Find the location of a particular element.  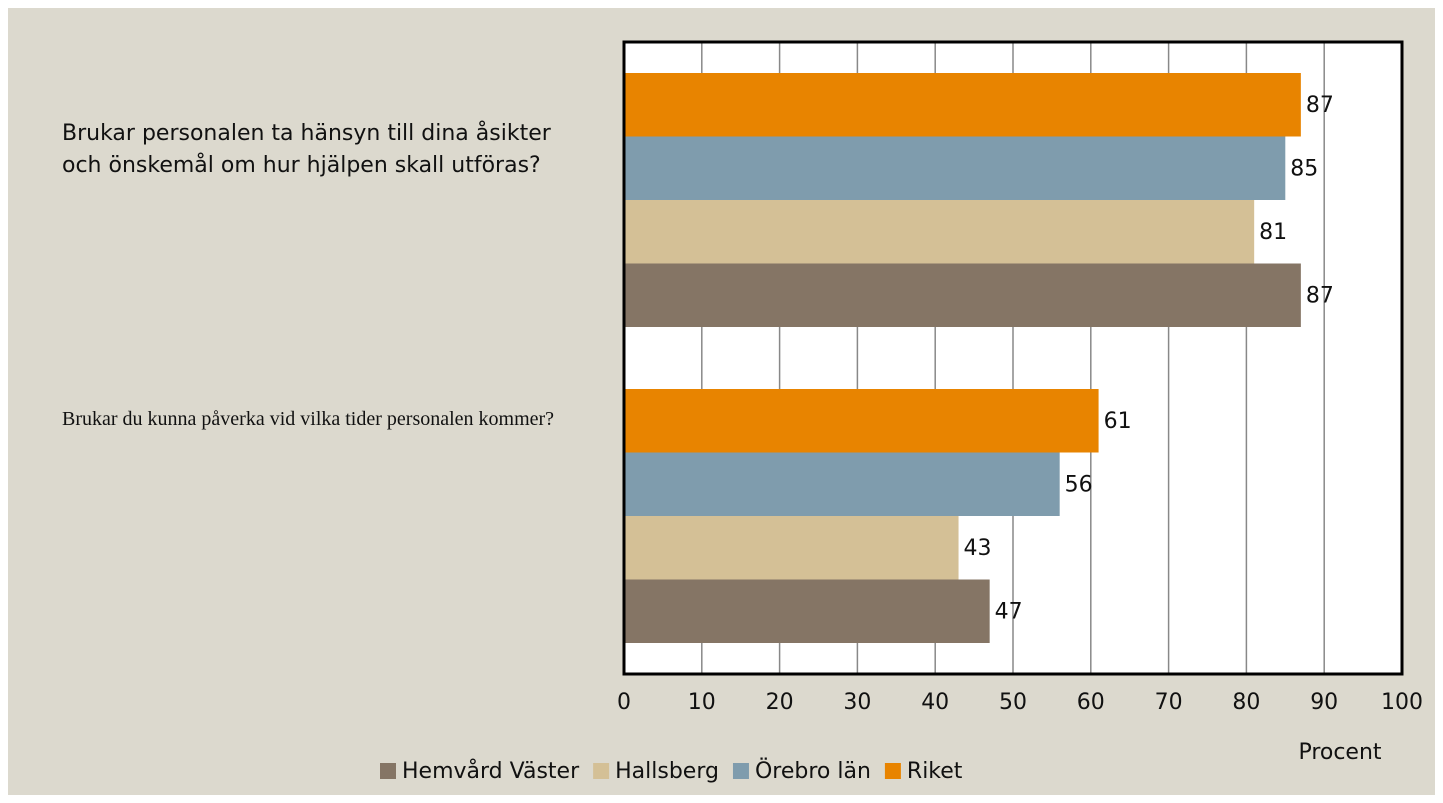

legend-label: Hallsberg is located at coordinates (667, 771).